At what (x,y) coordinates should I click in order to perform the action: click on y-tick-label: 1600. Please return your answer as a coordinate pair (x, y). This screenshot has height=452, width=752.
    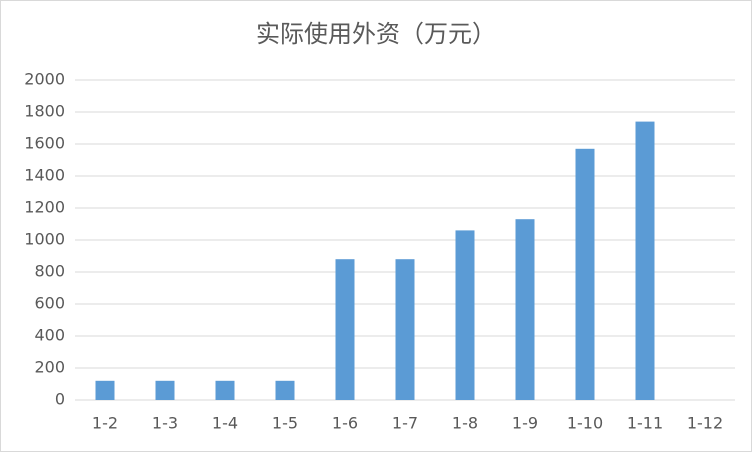
    Looking at the image, I should click on (44, 143).